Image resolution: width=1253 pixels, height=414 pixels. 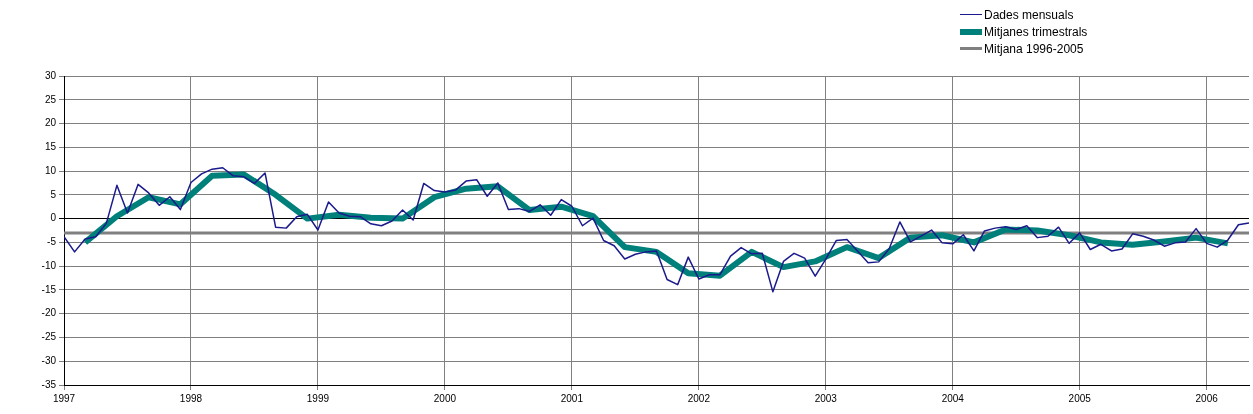 I want to click on x-tick-label: 1997, so click(x=64, y=398).